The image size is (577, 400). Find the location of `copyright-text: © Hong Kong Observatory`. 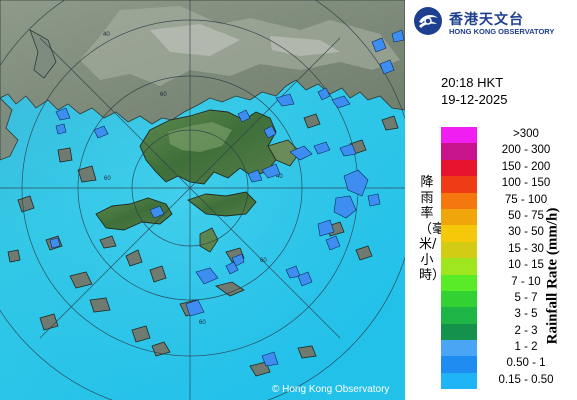

copyright-text: © Hong Kong Observatory is located at coordinates (331, 389).